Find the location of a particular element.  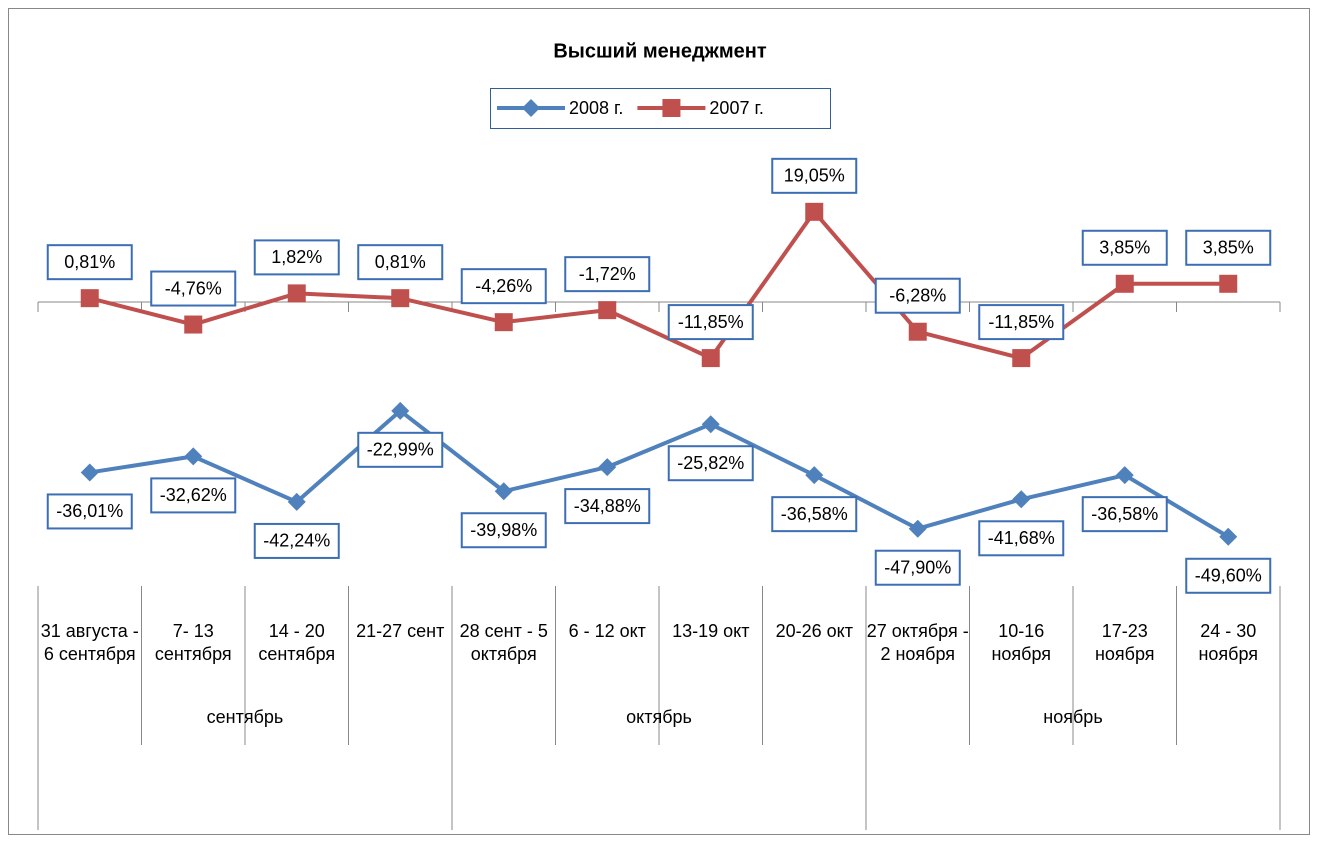

data-label: -42,24% is located at coordinates (296, 541).